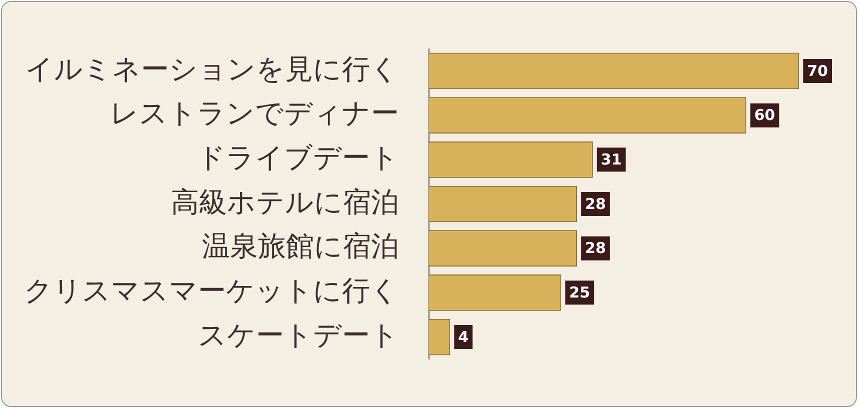 Image resolution: width=860 pixels, height=410 pixels. What do you see at coordinates (254, 113) in the screenshot?
I see `y-tick-label: レストランでディナー` at bounding box center [254, 113].